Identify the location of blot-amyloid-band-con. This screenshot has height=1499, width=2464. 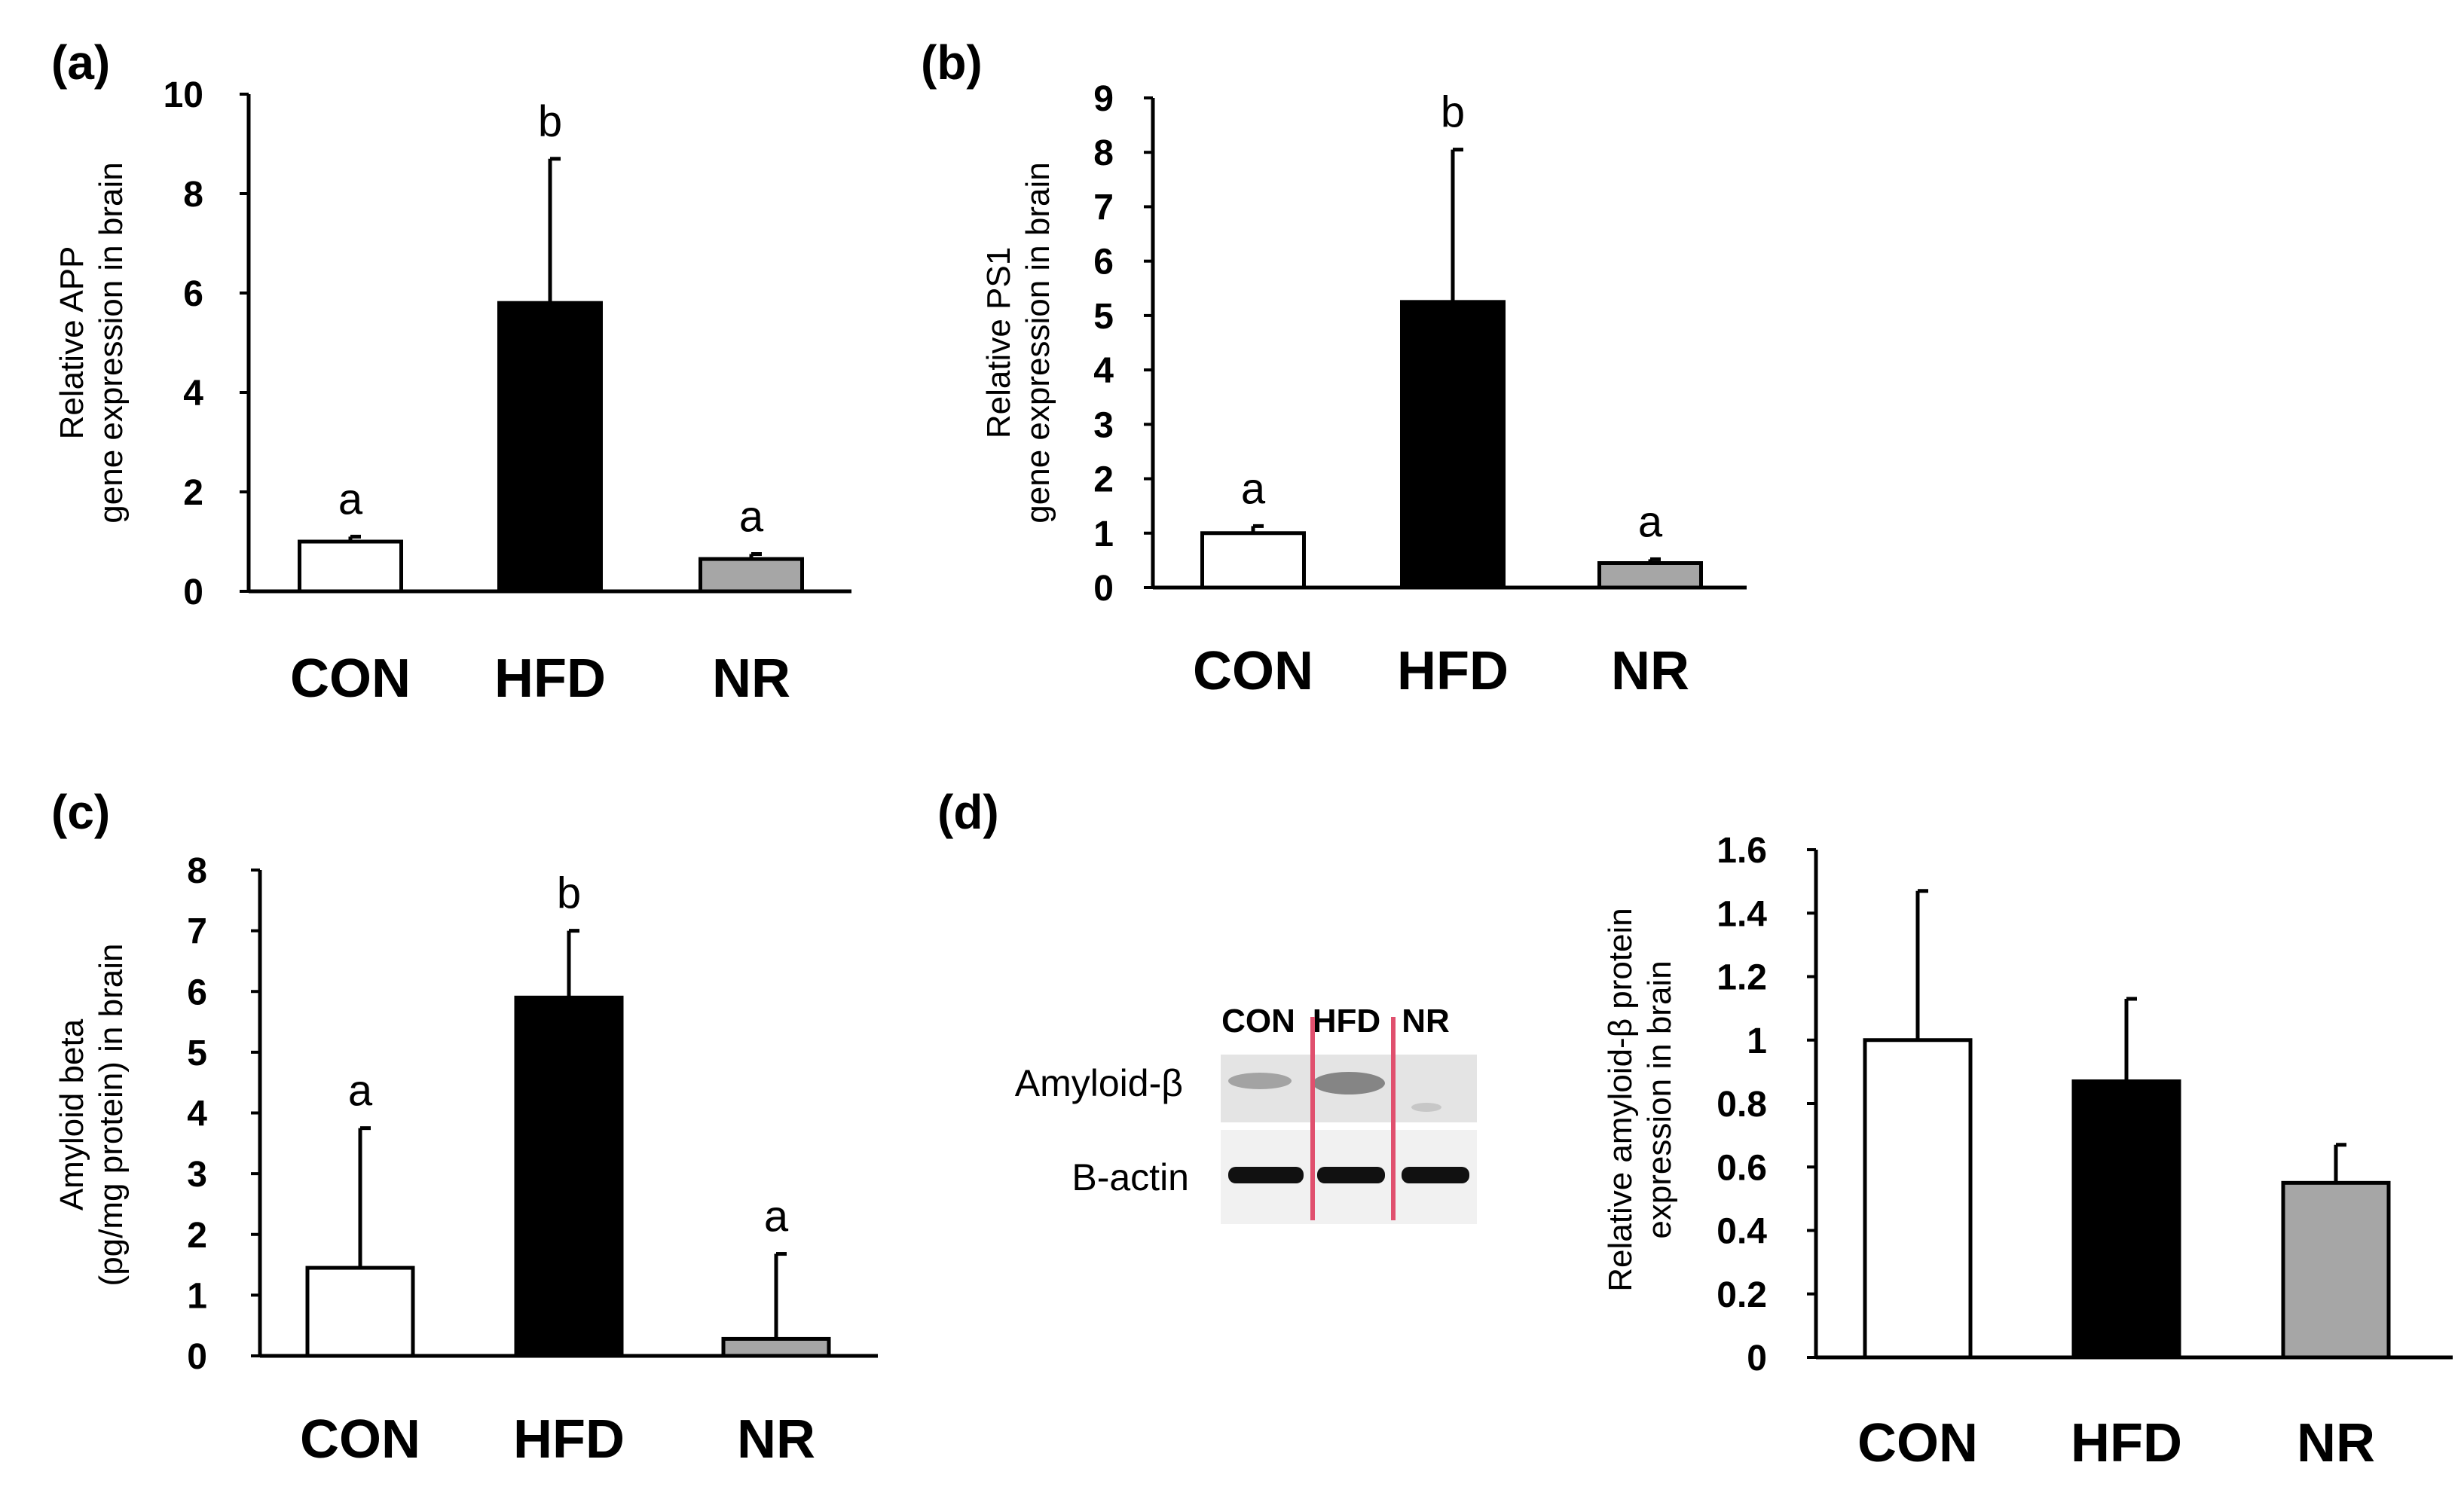
(1260, 1081).